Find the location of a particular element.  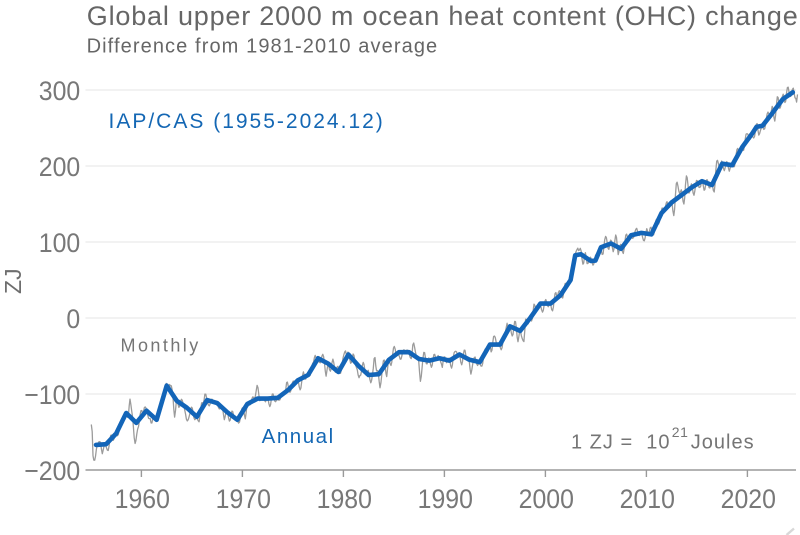

svg-text:Difference from 1981-2010 aver: Difference from 1981-2010 average is located at coordinates (263, 46).